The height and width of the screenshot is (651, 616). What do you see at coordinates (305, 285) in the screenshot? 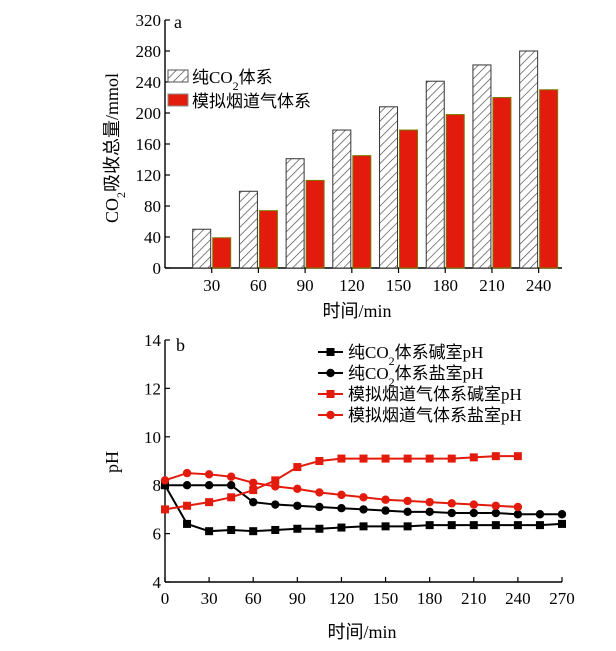
I see `chart-a-x-tick-label: 90` at bounding box center [305, 285].